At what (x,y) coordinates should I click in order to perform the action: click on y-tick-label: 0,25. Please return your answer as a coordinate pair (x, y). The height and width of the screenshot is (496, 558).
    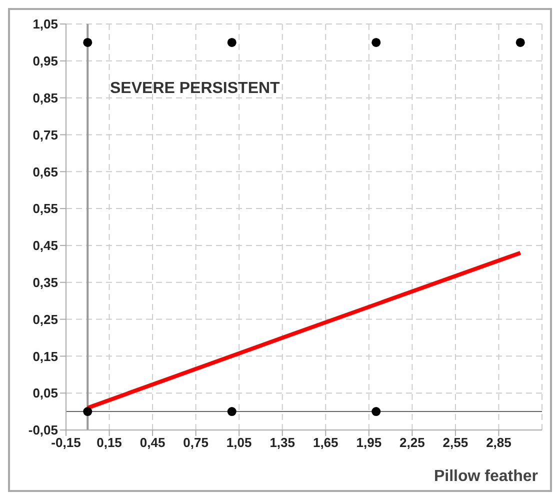
    Looking at the image, I should click on (45, 319).